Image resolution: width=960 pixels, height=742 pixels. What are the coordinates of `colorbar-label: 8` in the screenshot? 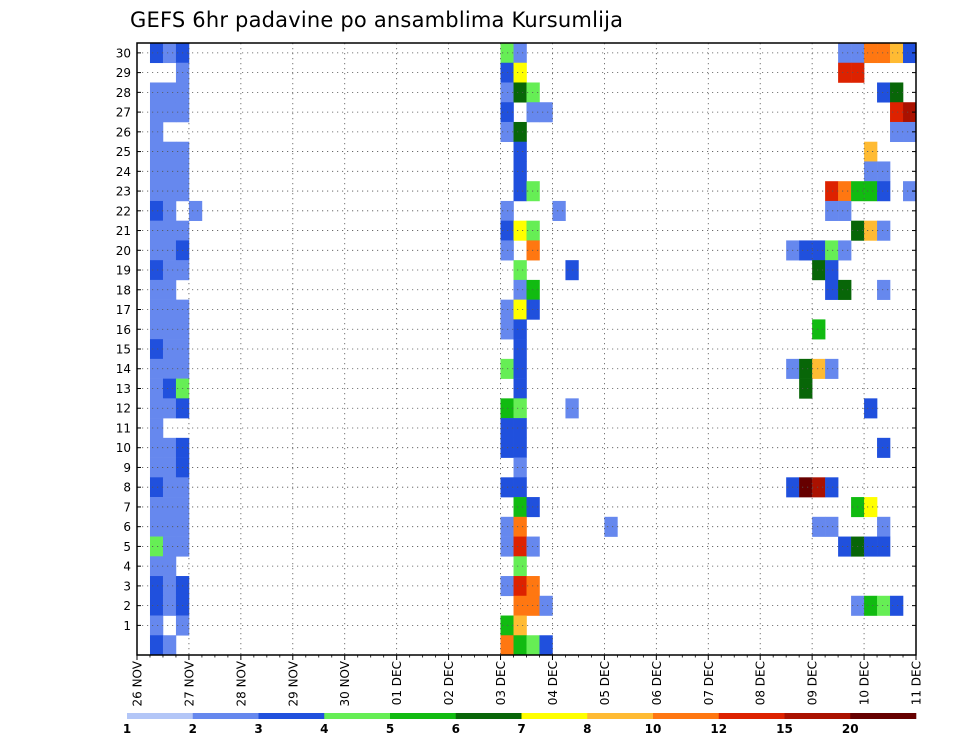 It's located at (587, 729).